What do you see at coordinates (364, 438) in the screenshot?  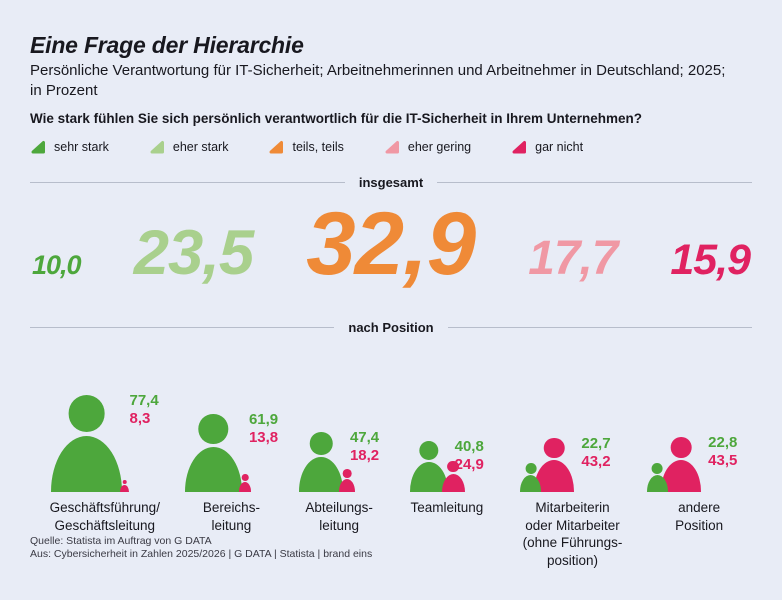 I see `value-sehr-stark: 47,4` at bounding box center [364, 438].